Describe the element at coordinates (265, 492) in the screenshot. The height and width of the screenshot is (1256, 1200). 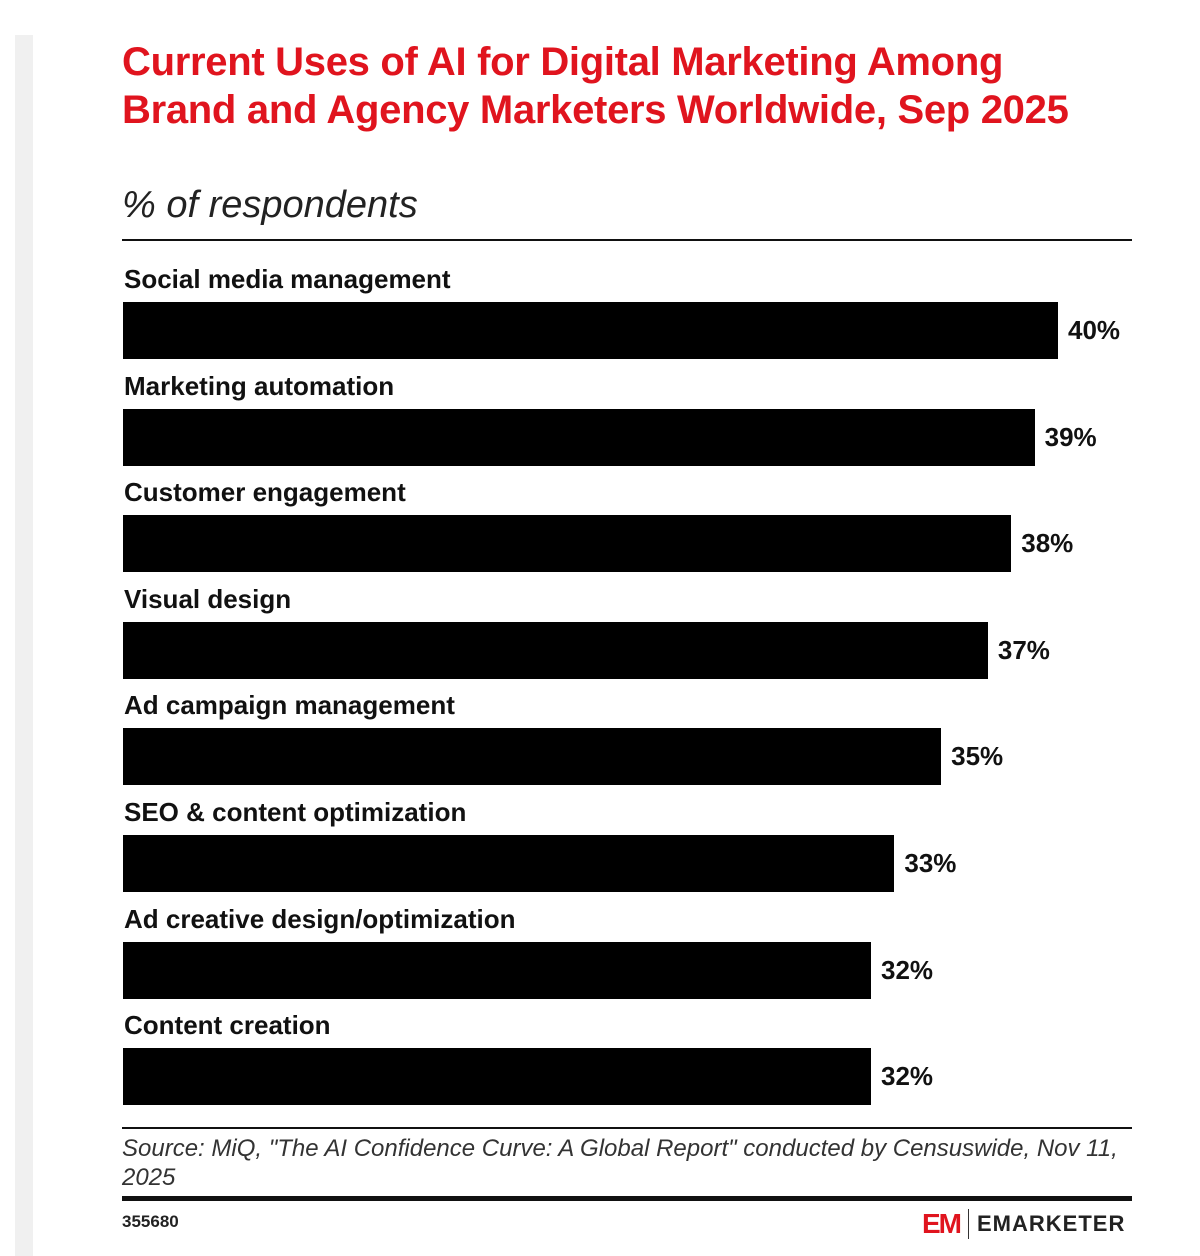
I see `category-label: Customer engagement` at that location.